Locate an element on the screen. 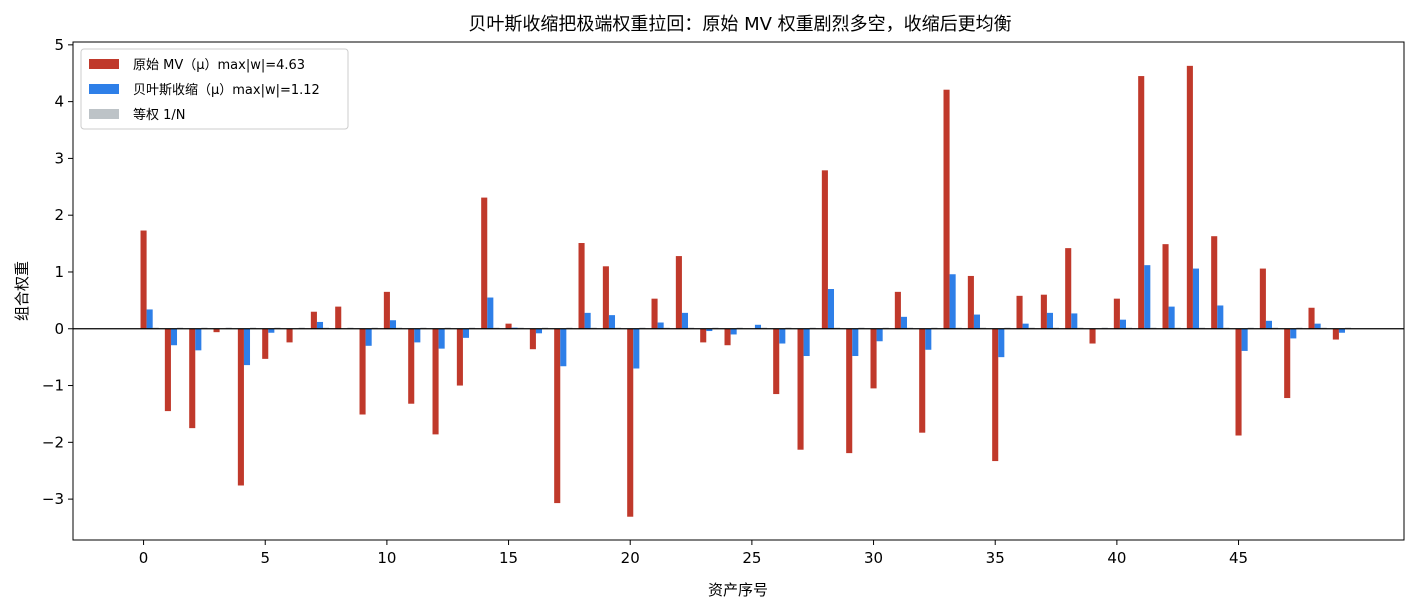 The image size is (1417, 614). y-tick-label: 4 is located at coordinates (59, 102).